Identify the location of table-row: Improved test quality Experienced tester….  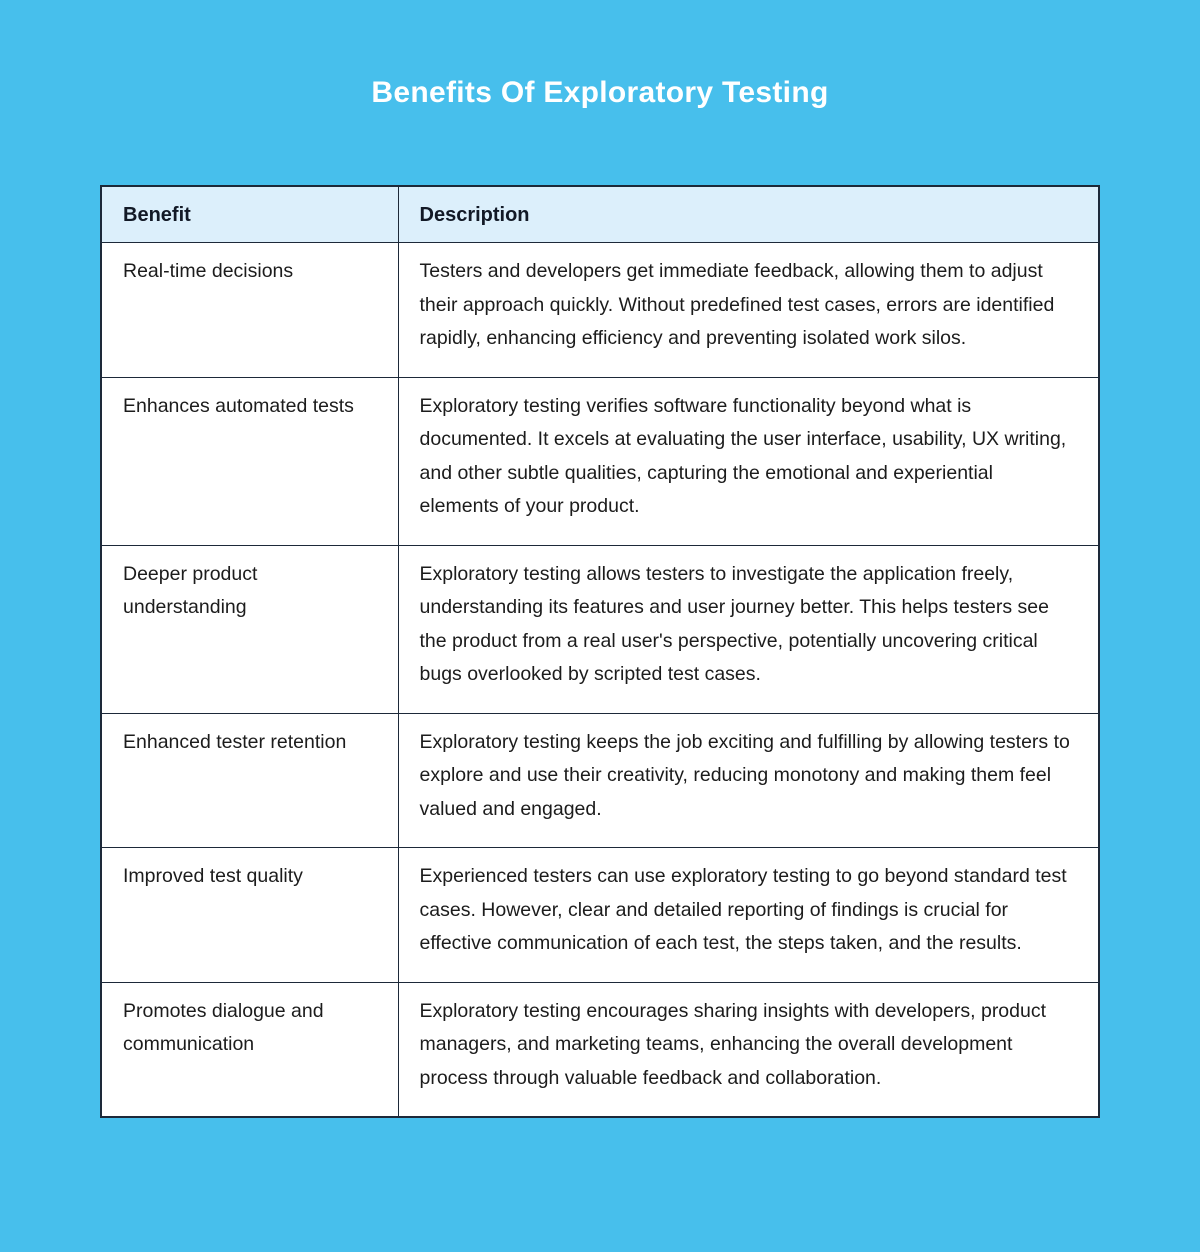
(600, 915).